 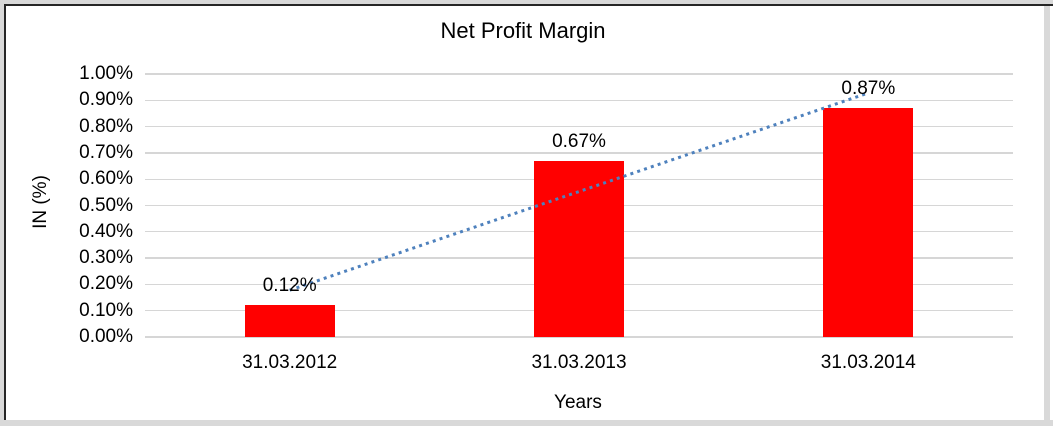 What do you see at coordinates (106, 231) in the screenshot?
I see `y-tick-label: 0.40%` at bounding box center [106, 231].